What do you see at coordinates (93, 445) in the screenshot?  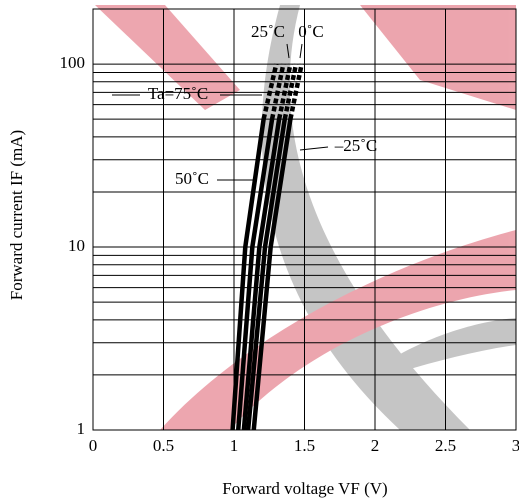 I see `x-tick-label: 0` at bounding box center [93, 445].